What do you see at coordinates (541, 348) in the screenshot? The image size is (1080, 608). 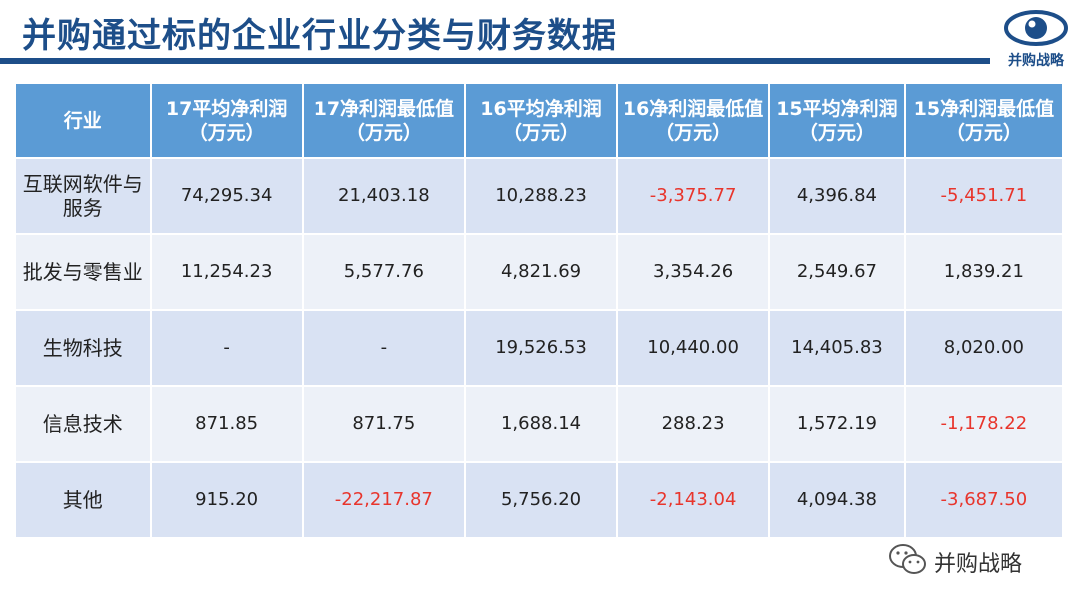 I see `value-cell: 19,526.53` at bounding box center [541, 348].